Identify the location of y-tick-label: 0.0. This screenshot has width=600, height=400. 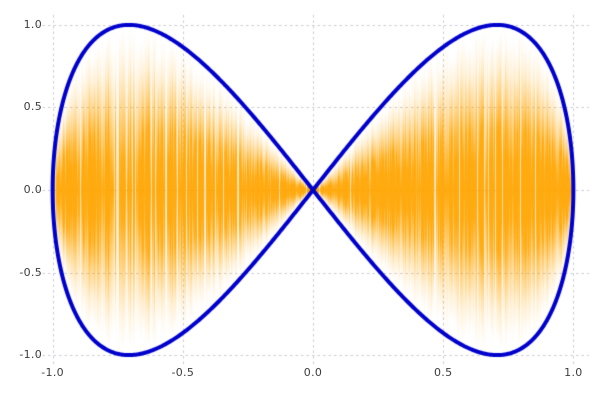
(32, 189).